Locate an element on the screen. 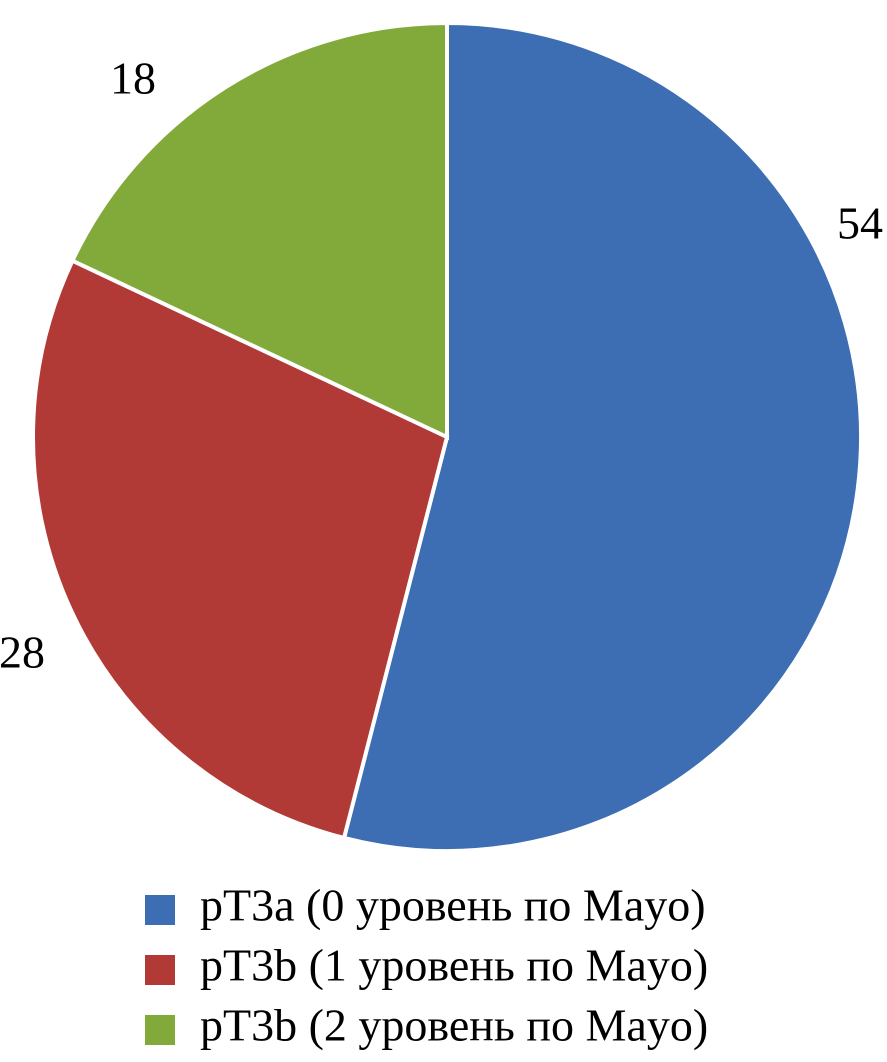 This screenshot has width=887, height=1062. data-label: 28 is located at coordinates (22, 652).